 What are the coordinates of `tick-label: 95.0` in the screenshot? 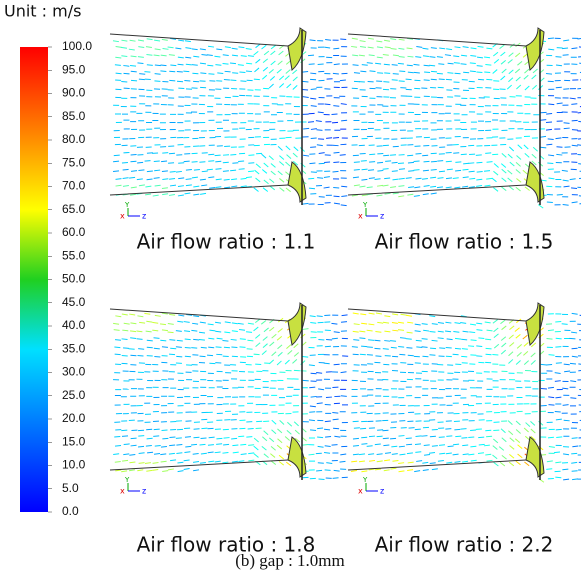 It's located at (74, 69).